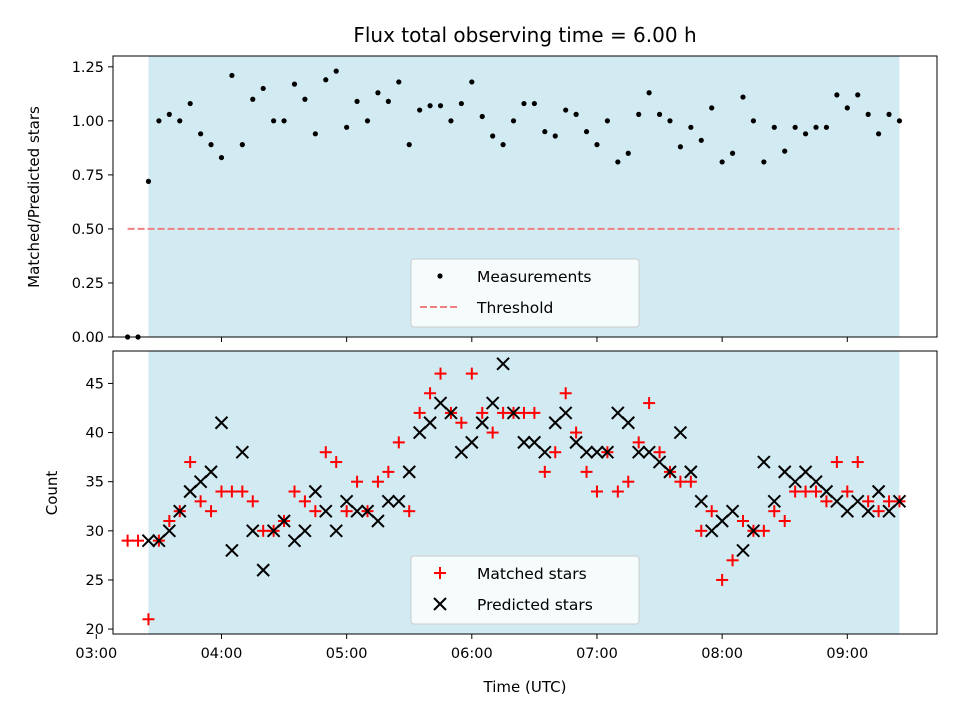  I want to click on legend-marker-predicted, so click(440, 604).